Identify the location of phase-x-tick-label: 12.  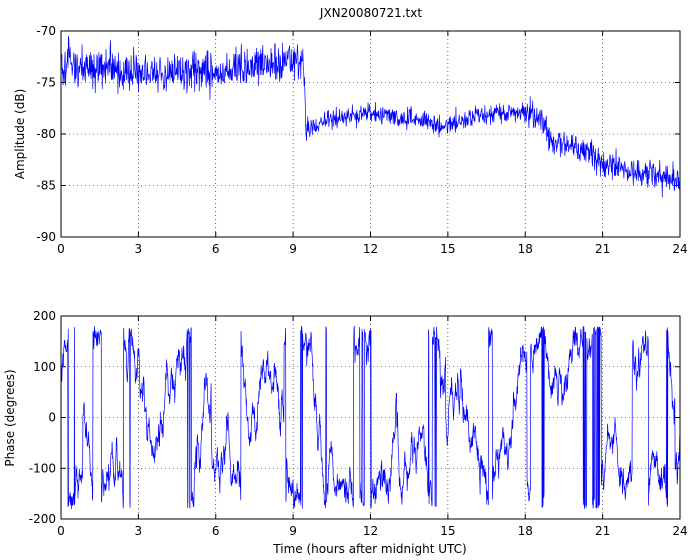
(370, 531).